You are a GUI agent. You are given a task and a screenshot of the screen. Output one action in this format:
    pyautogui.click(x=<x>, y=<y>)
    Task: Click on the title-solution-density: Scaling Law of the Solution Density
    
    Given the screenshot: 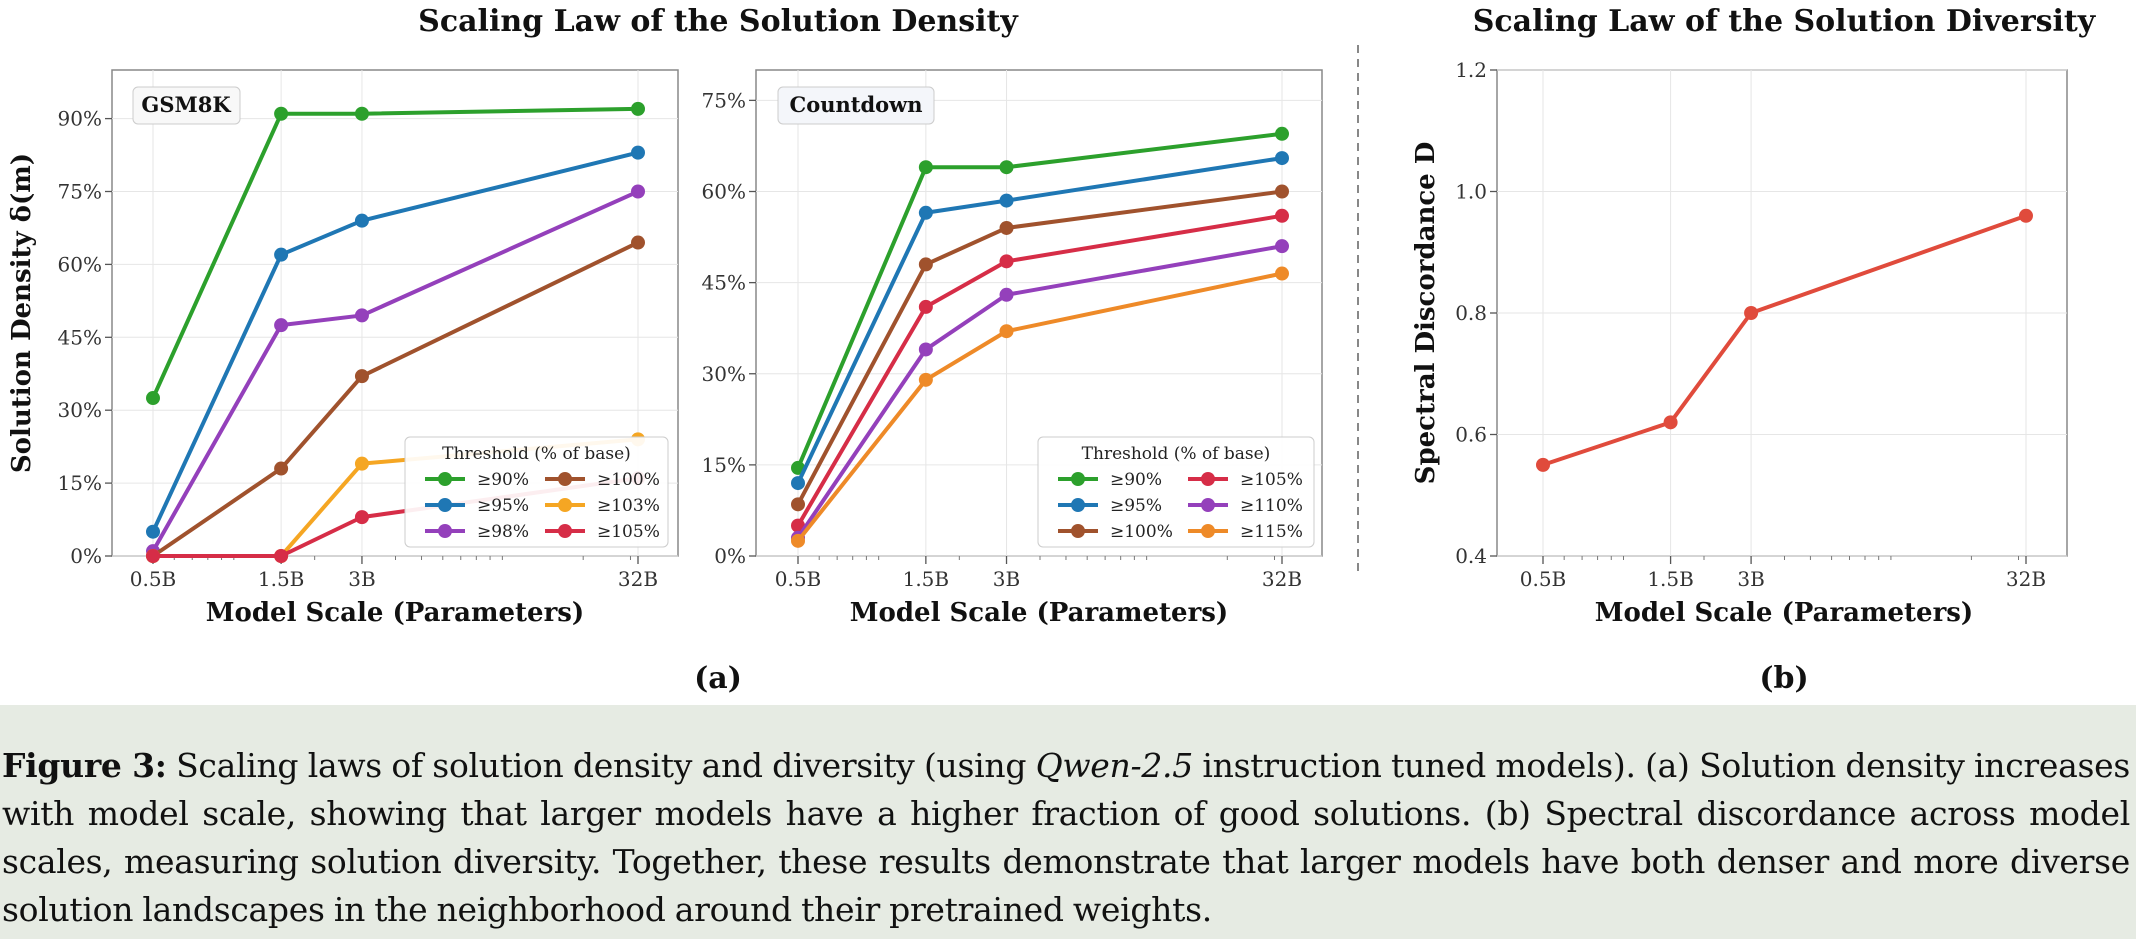 What is the action you would take?
    pyautogui.click(x=718, y=21)
    